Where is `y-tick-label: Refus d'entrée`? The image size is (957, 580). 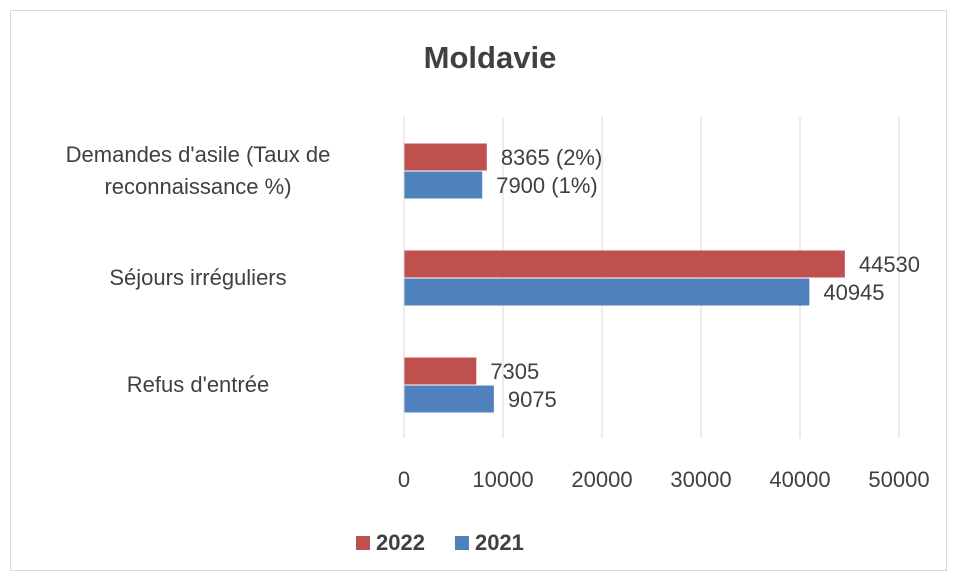 y-tick-label: Refus d'entrée is located at coordinates (198, 384).